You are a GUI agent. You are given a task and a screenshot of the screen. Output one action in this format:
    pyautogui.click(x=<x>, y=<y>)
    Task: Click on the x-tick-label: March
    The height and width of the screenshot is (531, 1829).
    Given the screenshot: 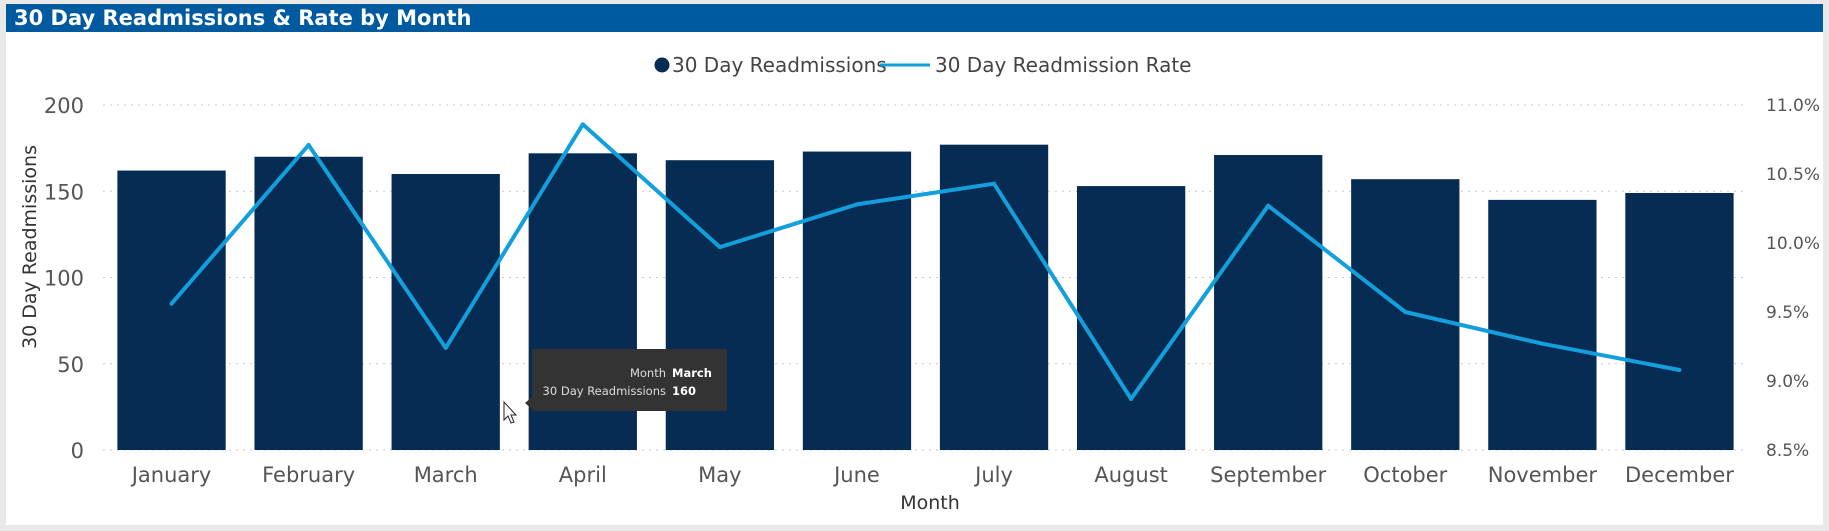 What is the action you would take?
    pyautogui.click(x=446, y=475)
    